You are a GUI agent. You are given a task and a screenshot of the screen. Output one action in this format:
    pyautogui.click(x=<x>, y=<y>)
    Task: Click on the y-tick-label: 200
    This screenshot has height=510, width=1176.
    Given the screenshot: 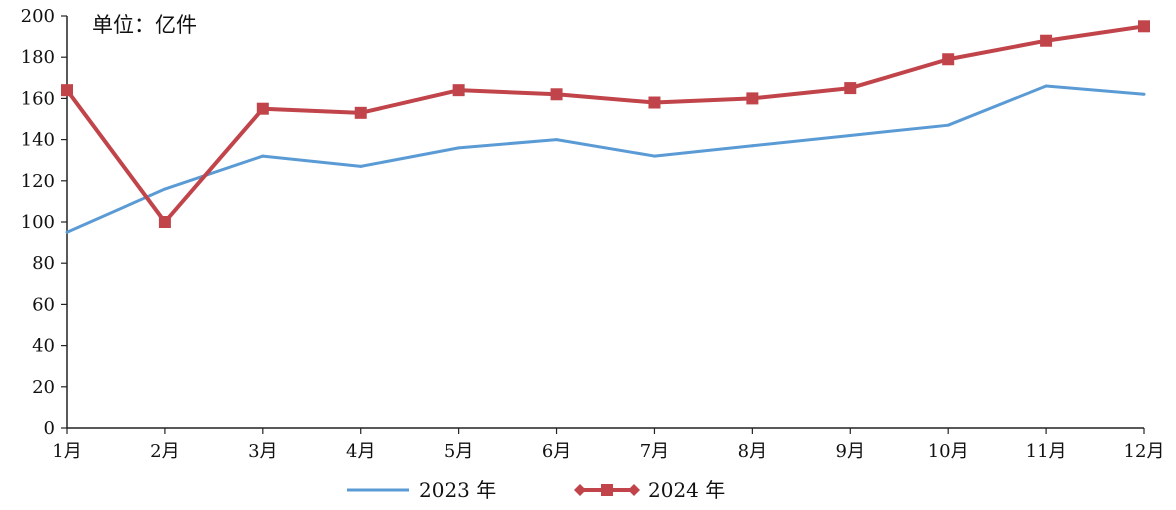 What is the action you would take?
    pyautogui.click(x=38, y=16)
    